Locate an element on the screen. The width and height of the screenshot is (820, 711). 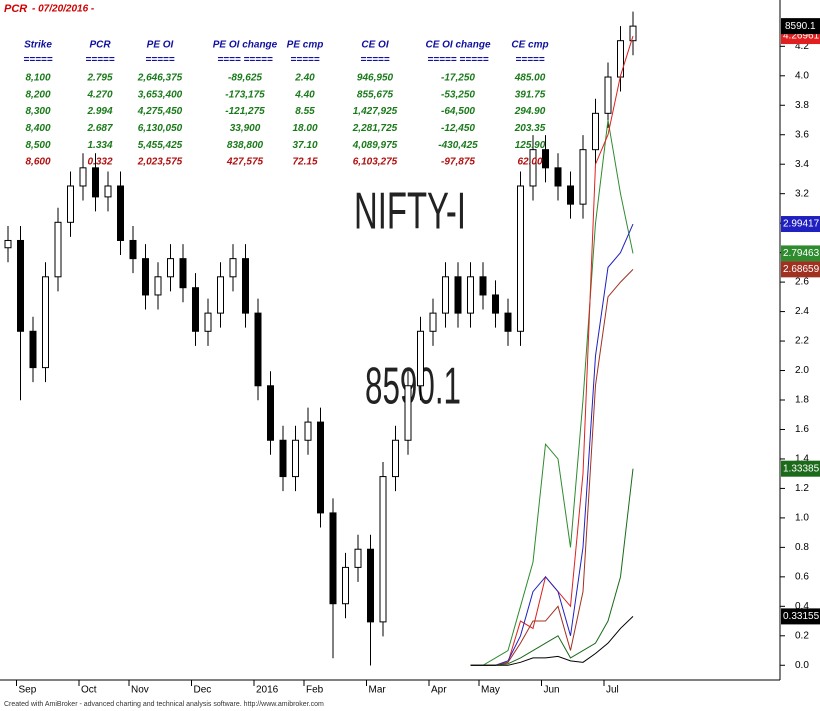
chart-date: - 07/20/2016 - is located at coordinates (63, 9).